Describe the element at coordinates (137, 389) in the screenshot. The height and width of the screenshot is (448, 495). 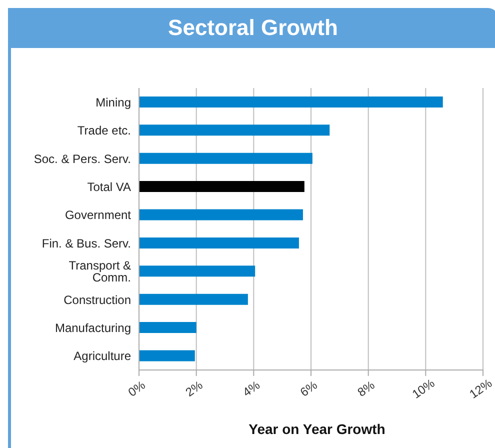
I see `x-tick-label: 0%` at that location.